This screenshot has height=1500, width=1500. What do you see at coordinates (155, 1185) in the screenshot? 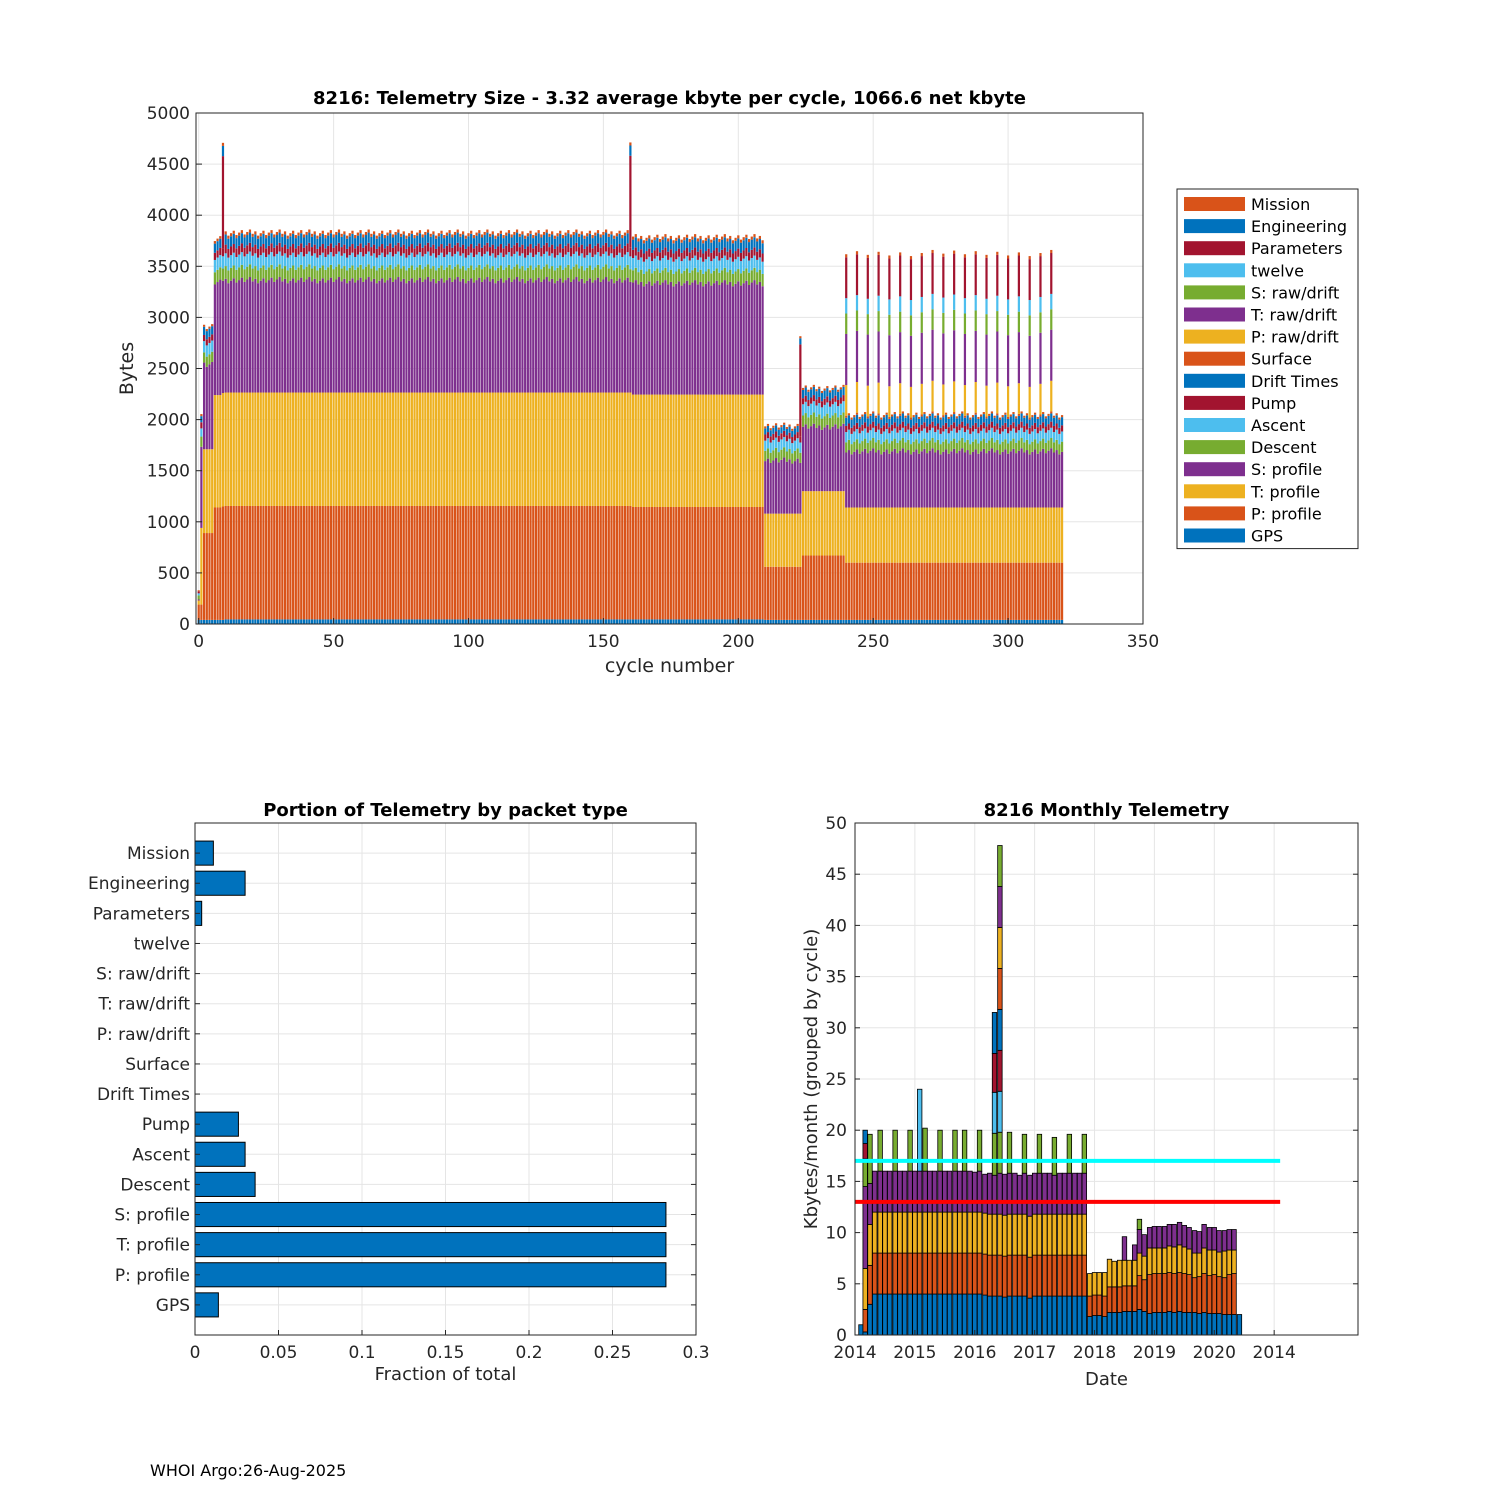
I see `category-label: Descent` at bounding box center [155, 1185].